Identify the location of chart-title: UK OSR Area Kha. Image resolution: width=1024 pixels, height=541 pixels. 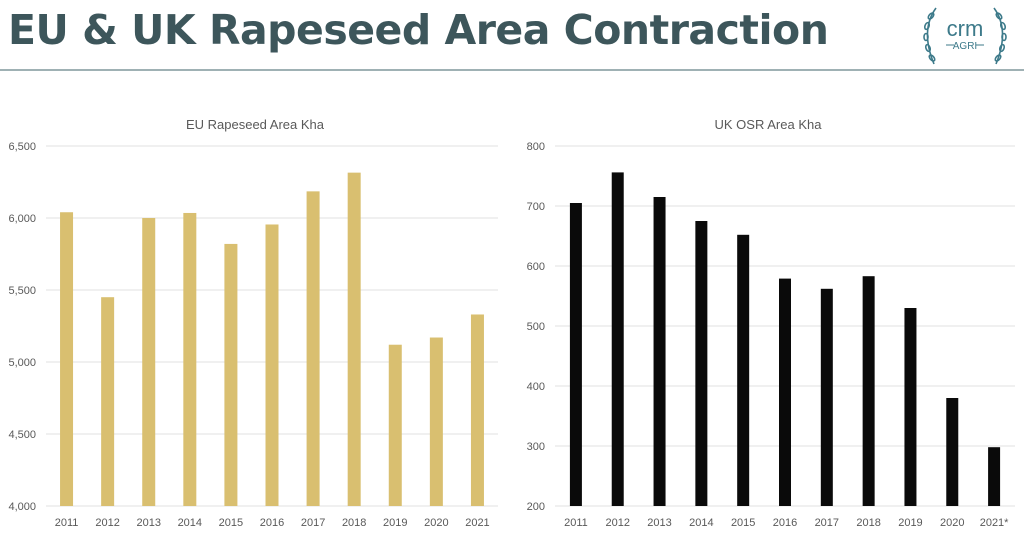
(769, 124).